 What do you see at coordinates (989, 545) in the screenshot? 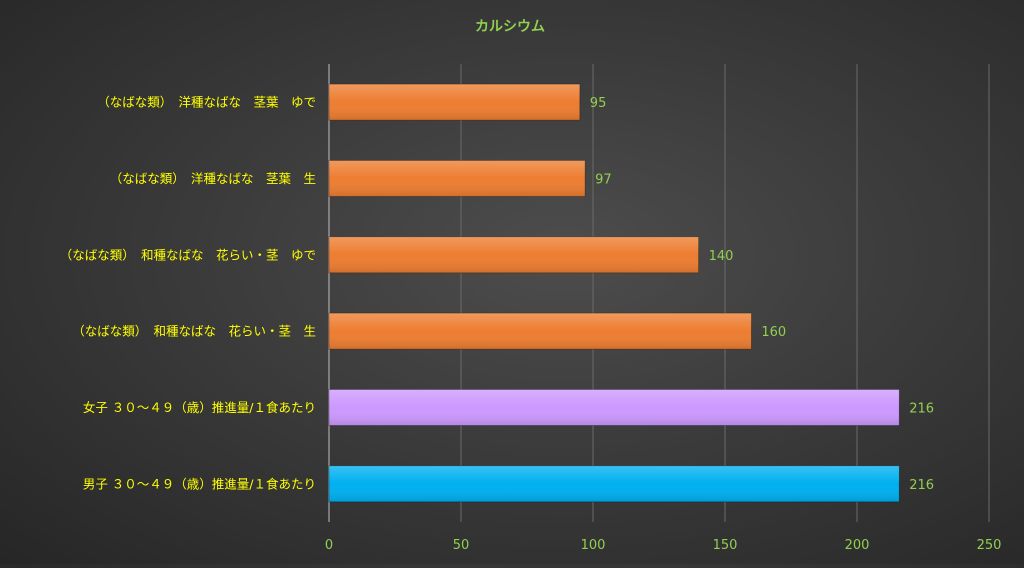
I see `x-tick-label: 250` at bounding box center [989, 545].